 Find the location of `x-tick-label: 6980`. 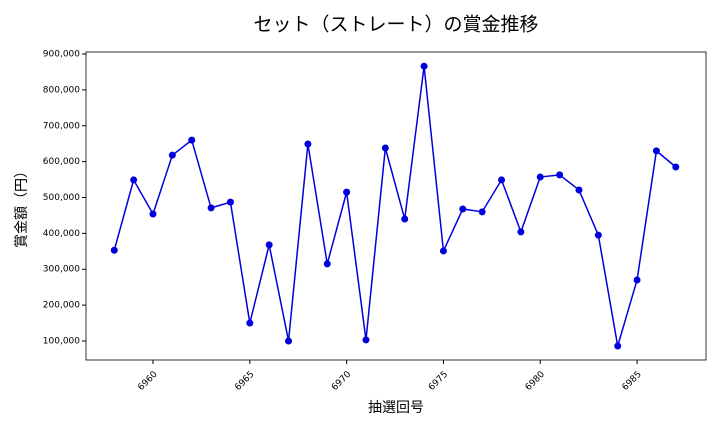

x-tick-label: 6980 is located at coordinates (535, 380).